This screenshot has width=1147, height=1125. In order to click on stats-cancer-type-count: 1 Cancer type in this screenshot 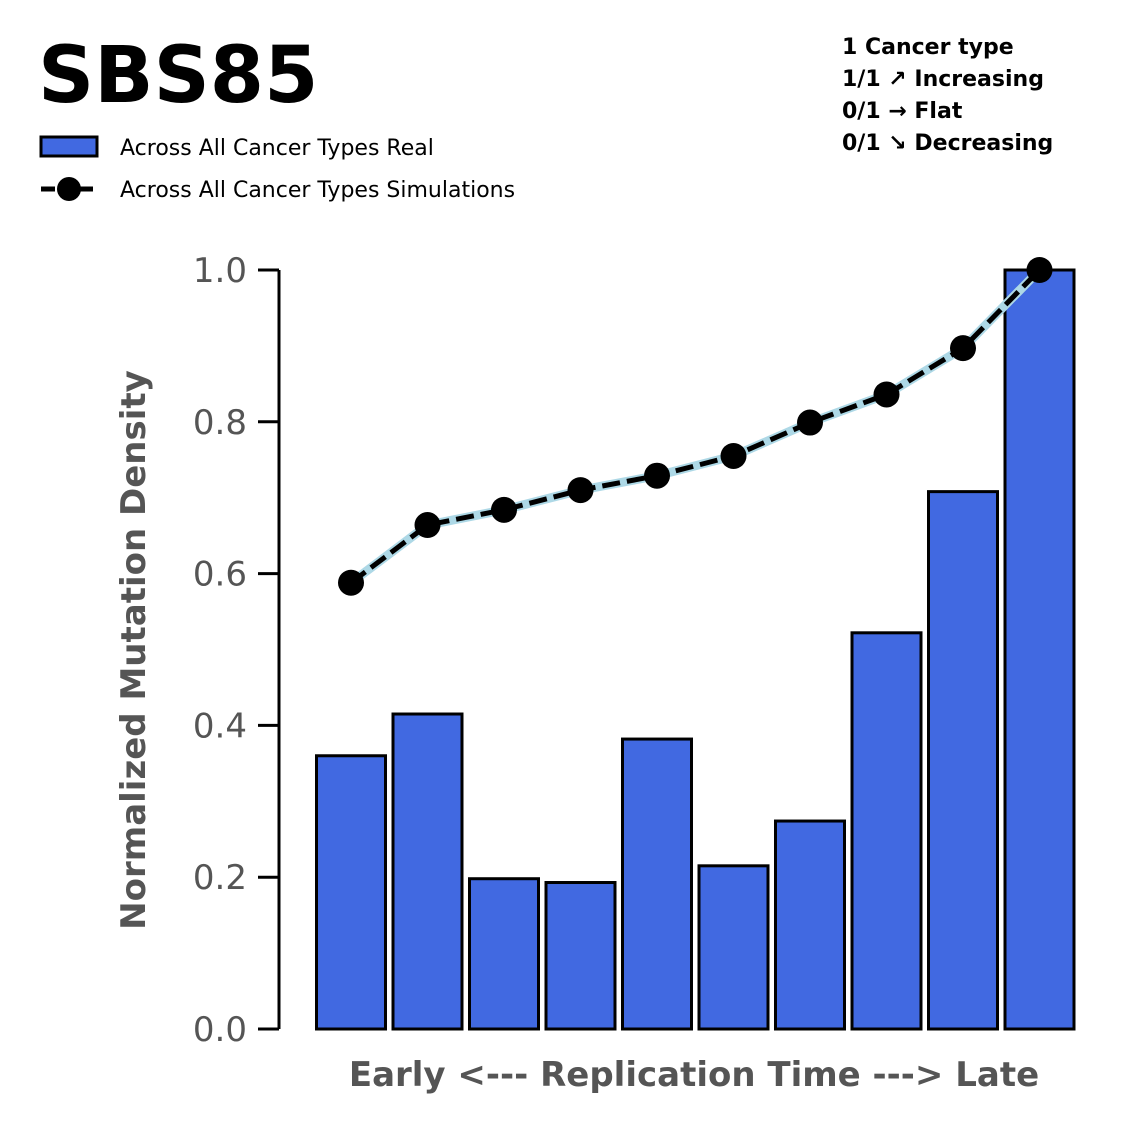, I will do `click(928, 47)`.